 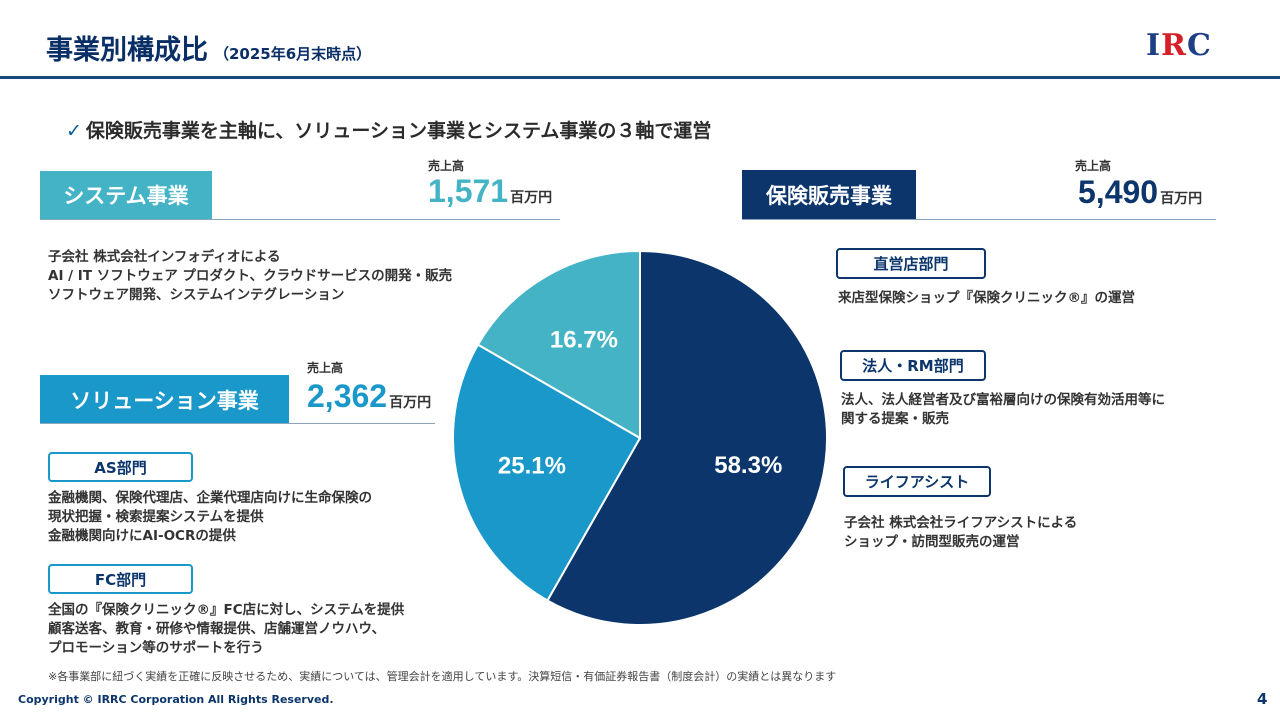 What do you see at coordinates (120, 579) in the screenshot?
I see `fc-department-label: FC部門` at bounding box center [120, 579].